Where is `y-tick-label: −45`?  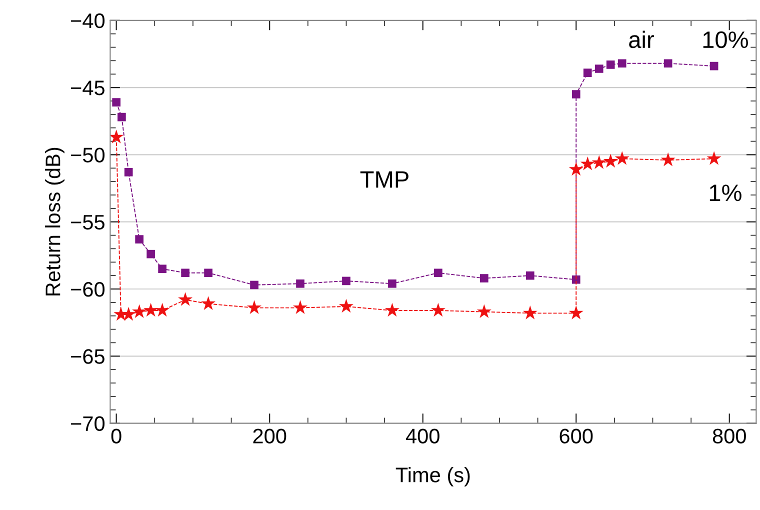 y-tick-label: −45 is located at coordinates (87, 88).